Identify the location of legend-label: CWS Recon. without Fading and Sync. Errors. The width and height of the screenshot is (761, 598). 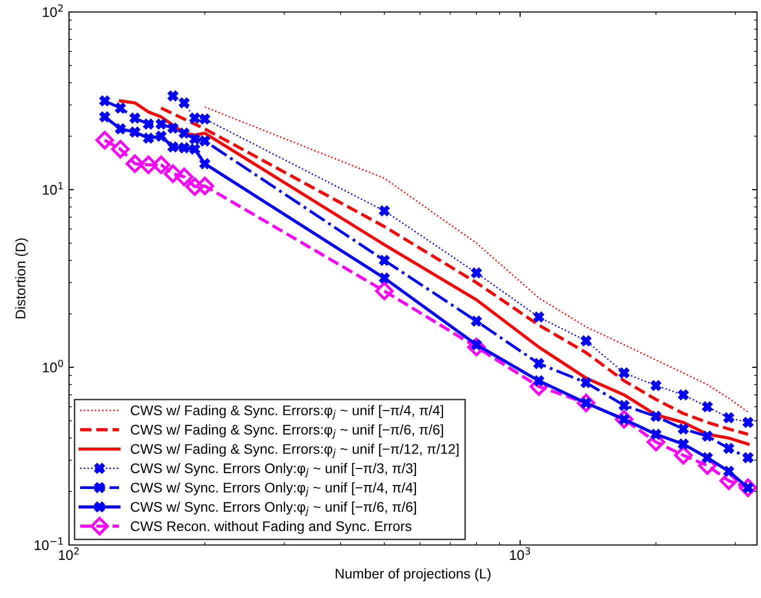
(271, 527).